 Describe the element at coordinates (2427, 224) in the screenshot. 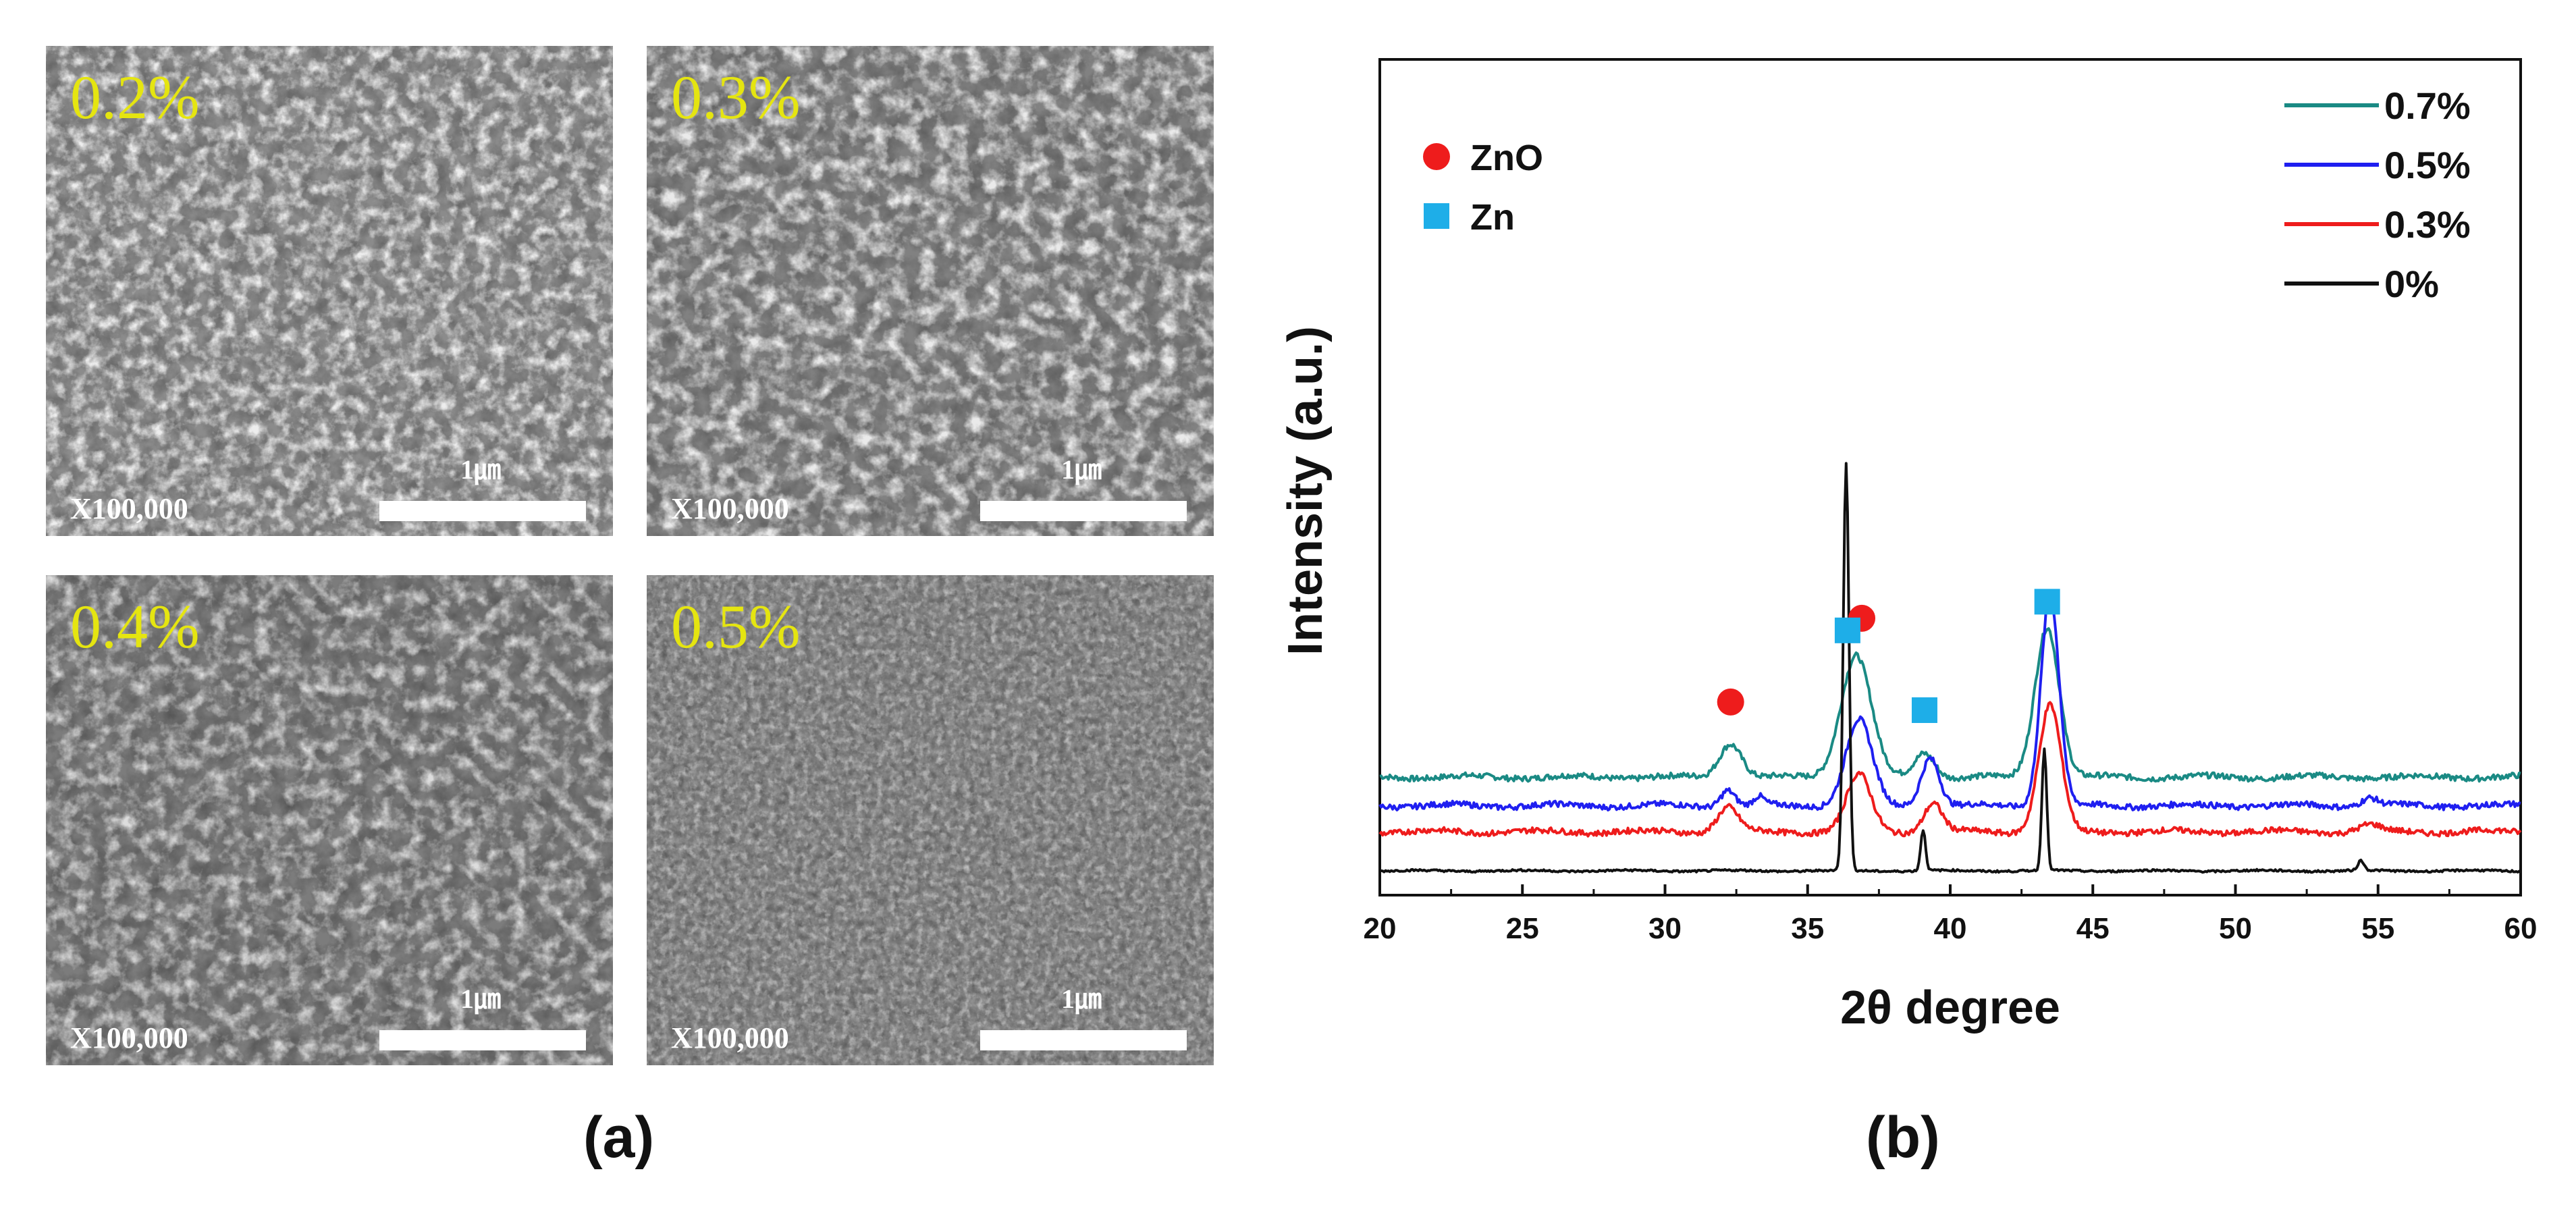

I see `legend-label-0.3%: 0.3%` at that location.